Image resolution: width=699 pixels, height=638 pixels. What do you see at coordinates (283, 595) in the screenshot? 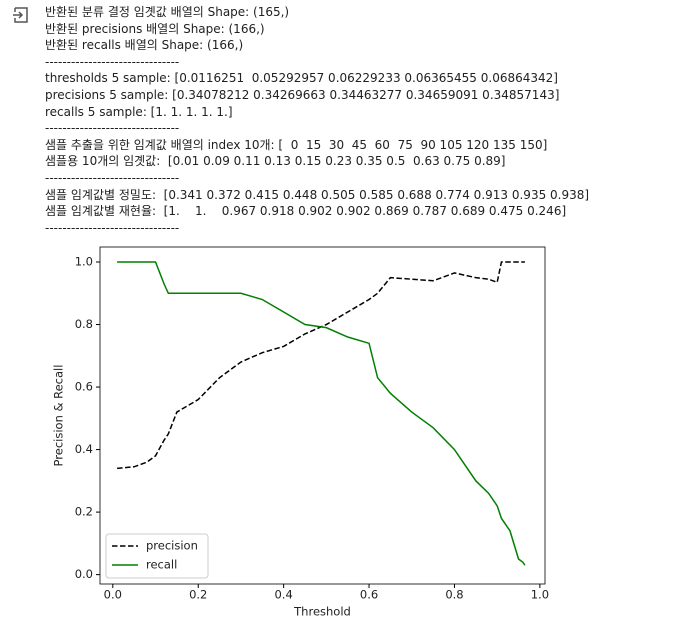
I see `x-tick-label: 0.4` at bounding box center [283, 595].